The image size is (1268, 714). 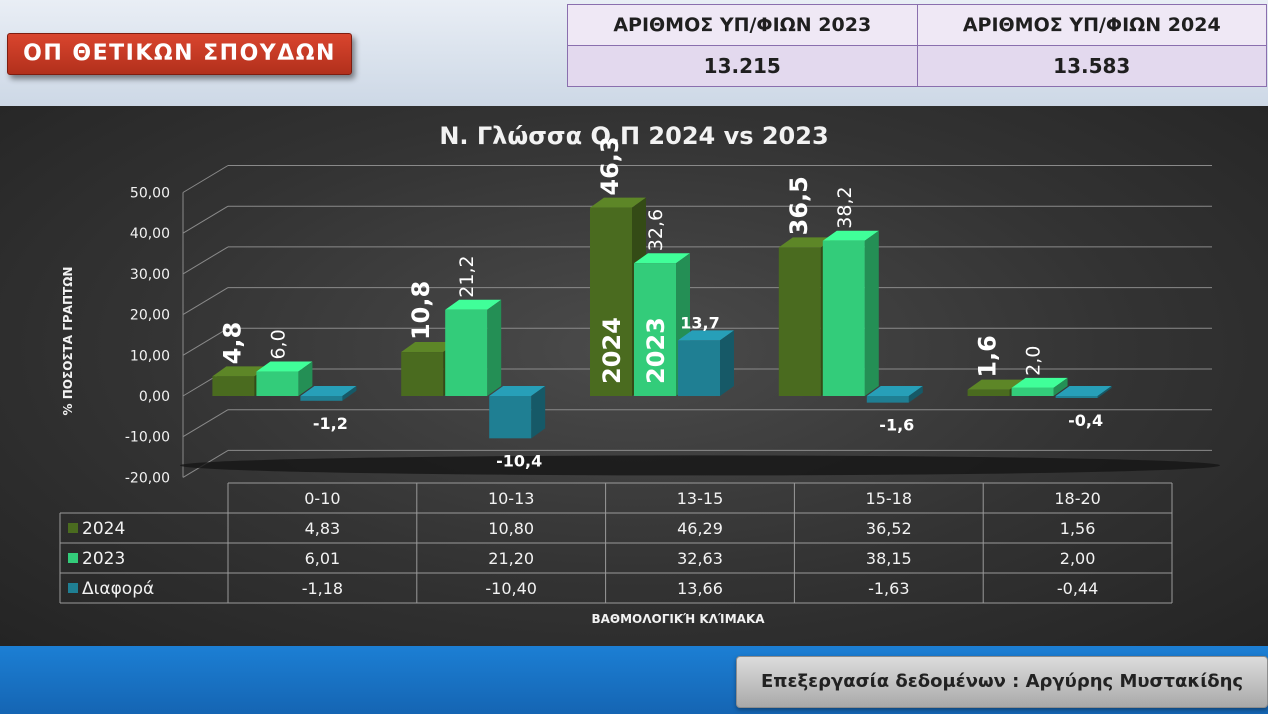 I want to click on y-tick-label: 10,00, so click(x=150, y=356).